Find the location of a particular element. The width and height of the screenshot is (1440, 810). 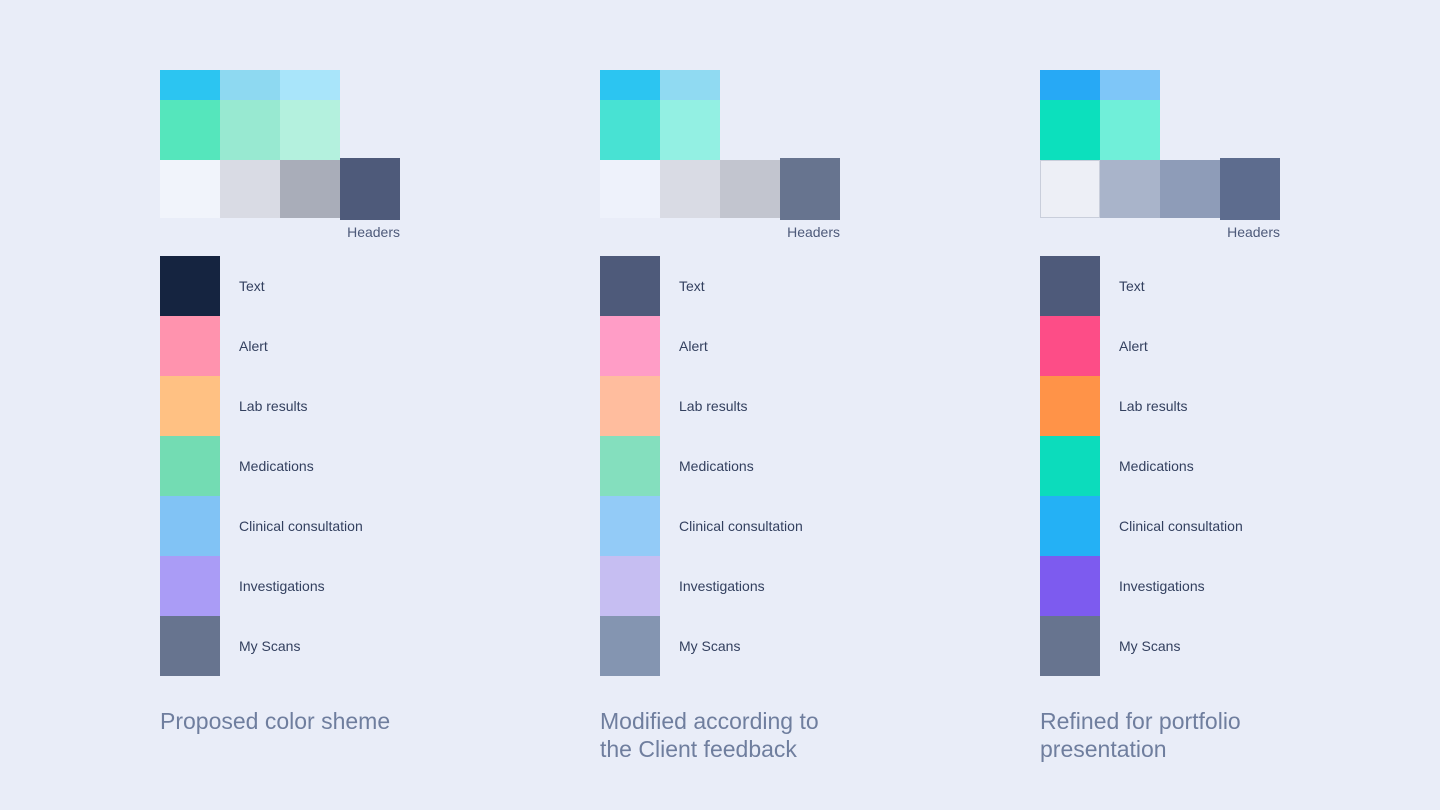

caption-line: Proposed color sheme is located at coordinates (275, 721).